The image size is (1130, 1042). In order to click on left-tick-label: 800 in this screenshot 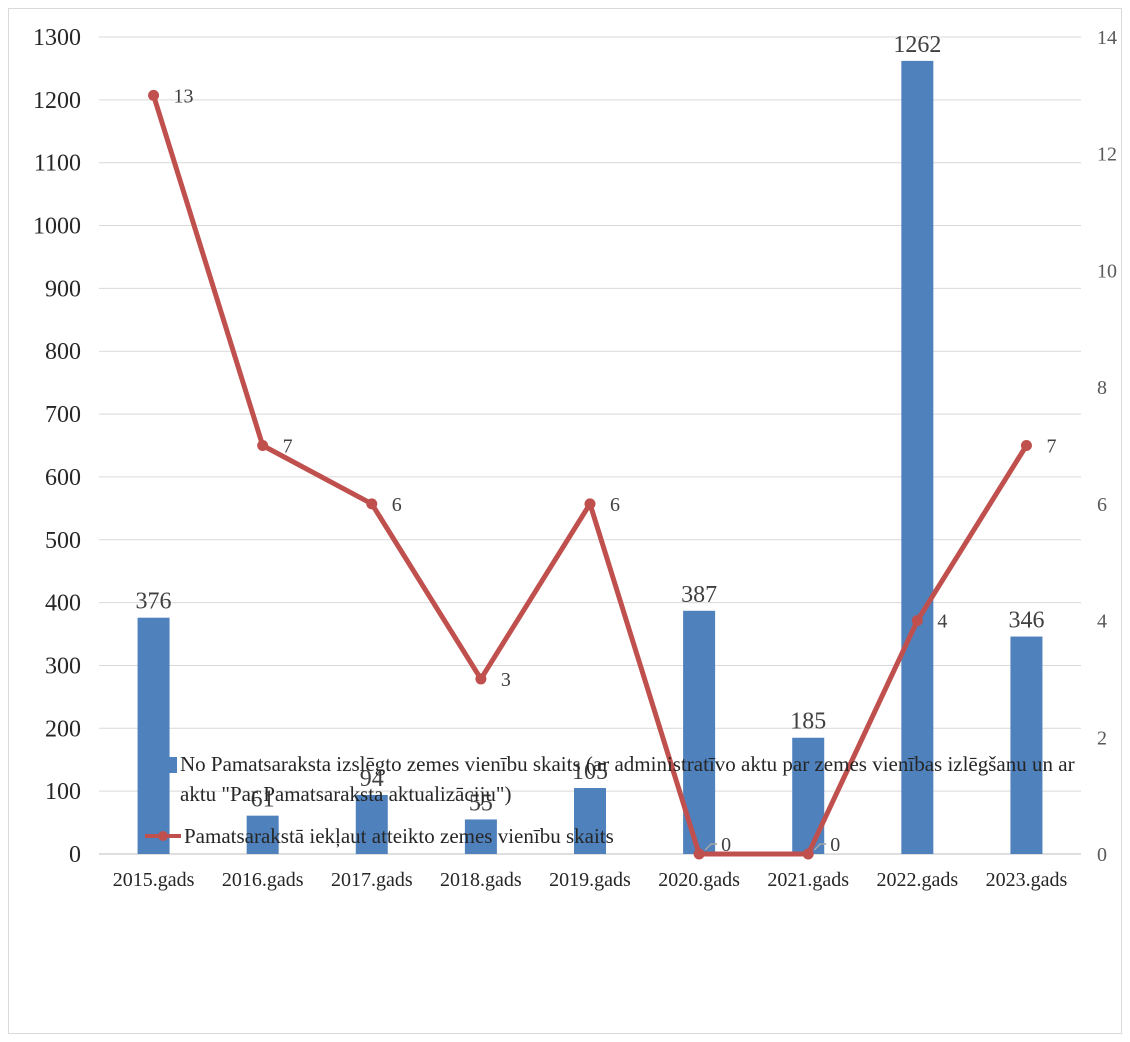, I will do `click(63, 352)`.